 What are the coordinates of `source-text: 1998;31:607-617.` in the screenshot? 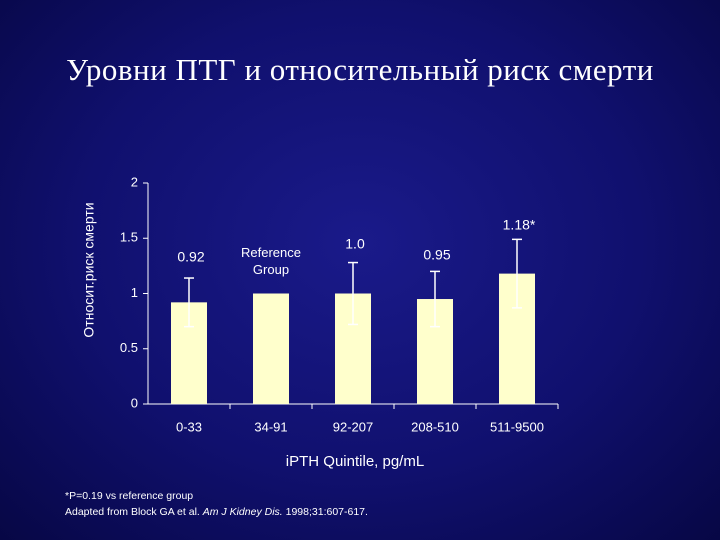 It's located at (325, 512).